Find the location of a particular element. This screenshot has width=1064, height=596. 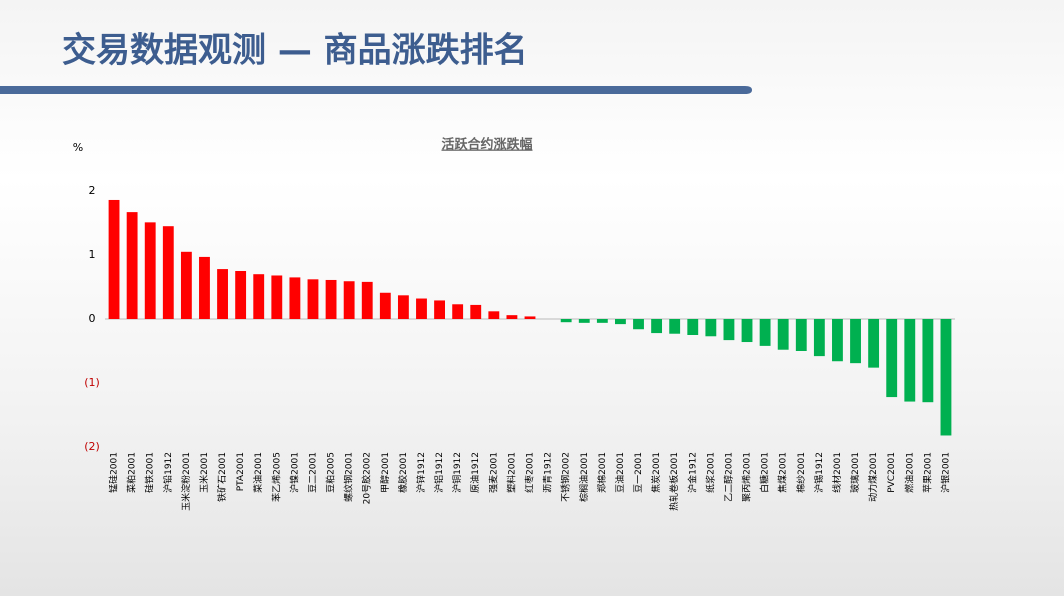

x-tick-label: 沪镍2001 is located at coordinates (294, 472).